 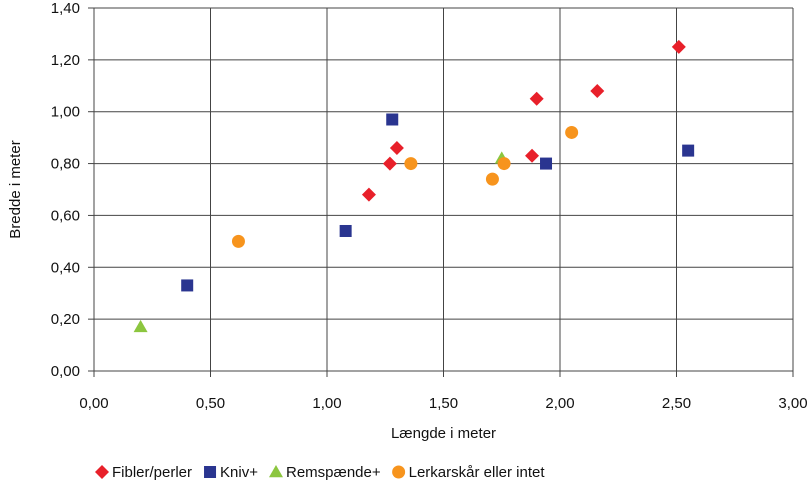 What do you see at coordinates (326, 403) in the screenshot?
I see `x-tick-label: 1,00` at bounding box center [326, 403].